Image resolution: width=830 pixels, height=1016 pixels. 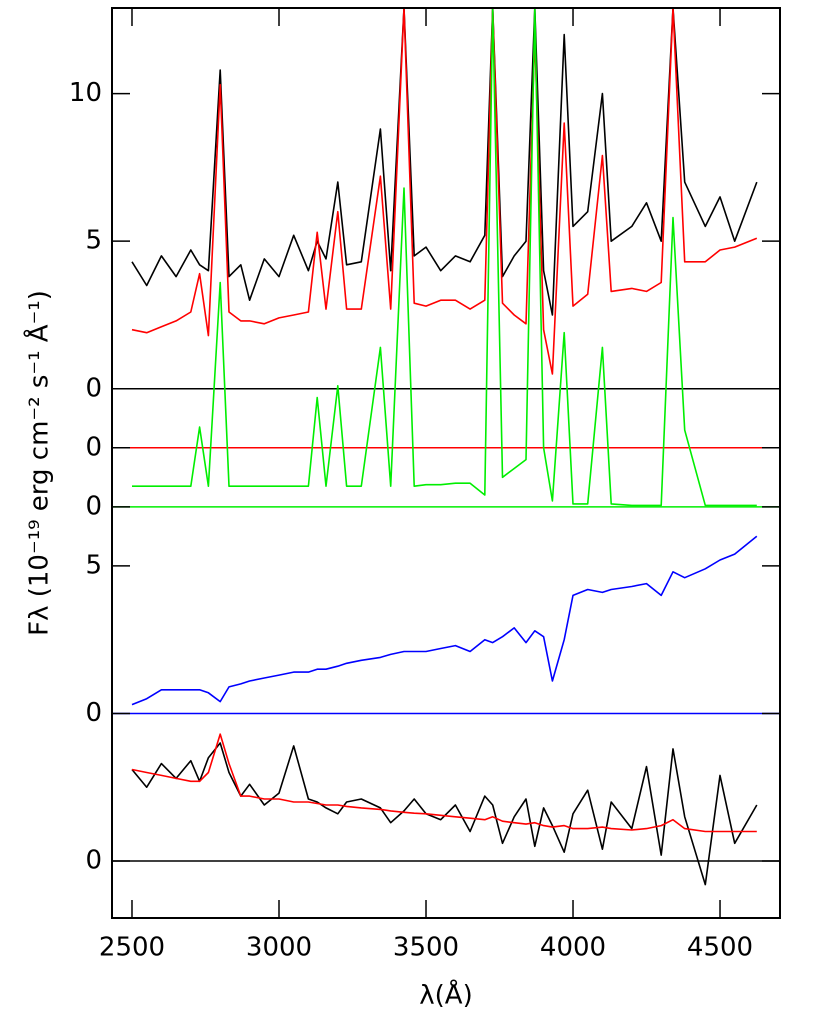 What do you see at coordinates (720, 948) in the screenshot?
I see `x-tick-label: 4500` at bounding box center [720, 948].